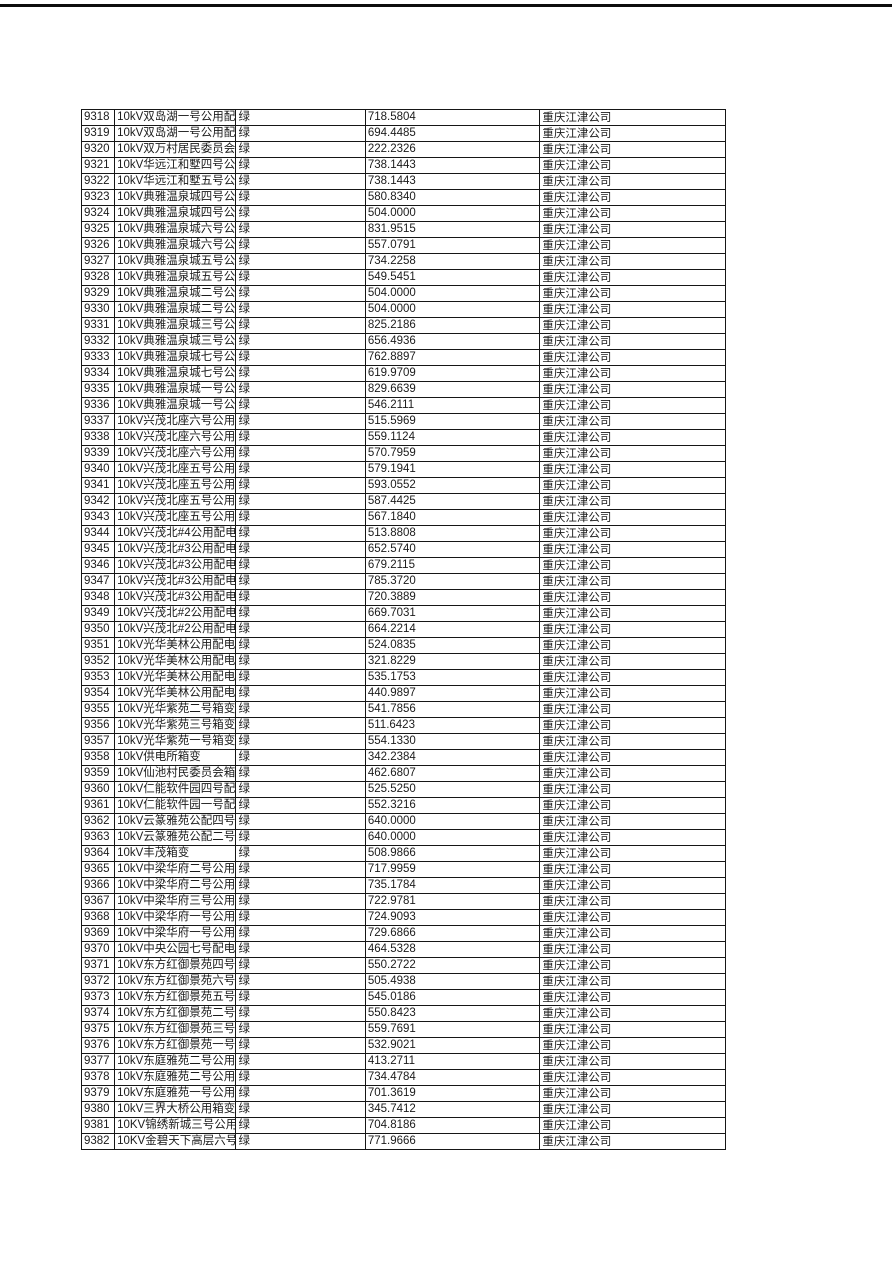 The image size is (892, 1262). What do you see at coordinates (403, 293) in the screenshot?
I see `table-row: 9329 10kV典雅温泉城二号公用 绿 504.0000 重庆江津公司` at bounding box center [403, 293].